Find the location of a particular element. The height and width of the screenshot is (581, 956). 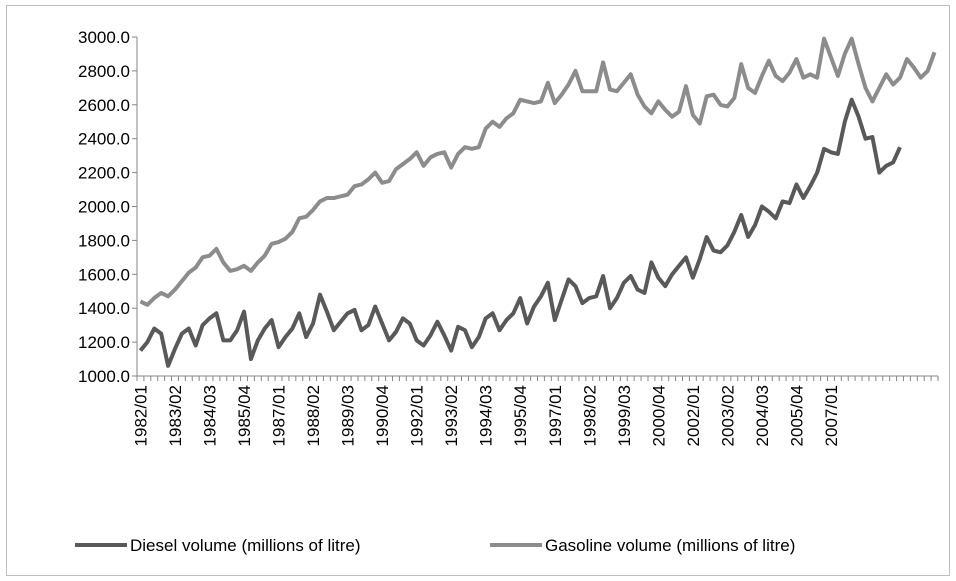

x-tick-label: 1982/01 is located at coordinates (140, 415).